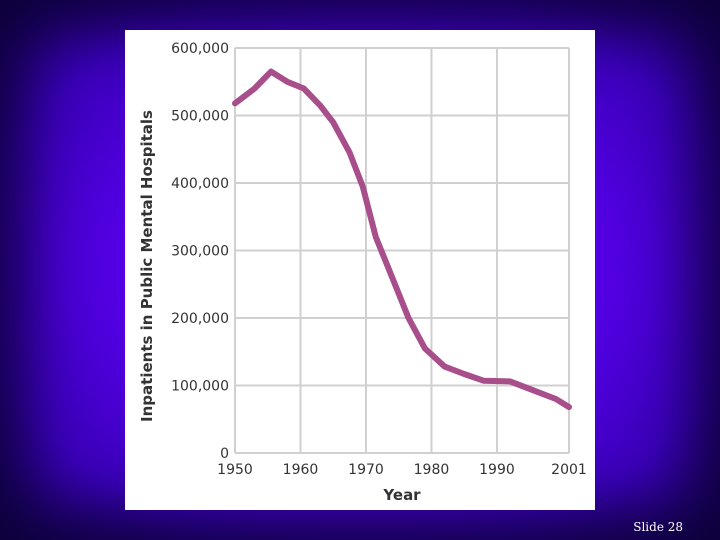  I want to click on x-axis-label: Year, so click(401, 495).